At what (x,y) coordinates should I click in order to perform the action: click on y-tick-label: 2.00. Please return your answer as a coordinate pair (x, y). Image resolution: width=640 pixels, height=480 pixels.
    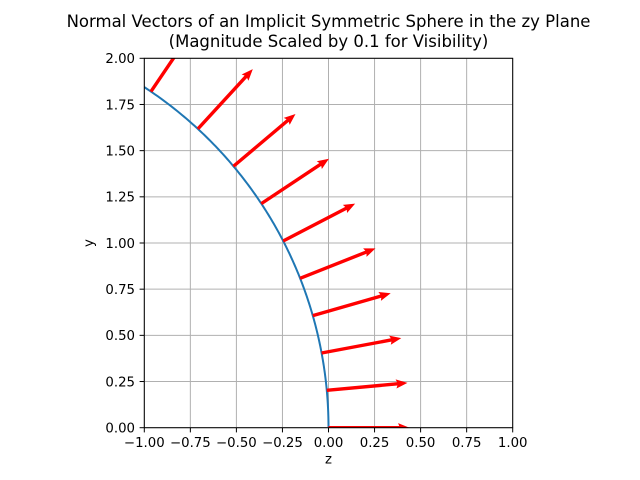
    Looking at the image, I should click on (120, 59).